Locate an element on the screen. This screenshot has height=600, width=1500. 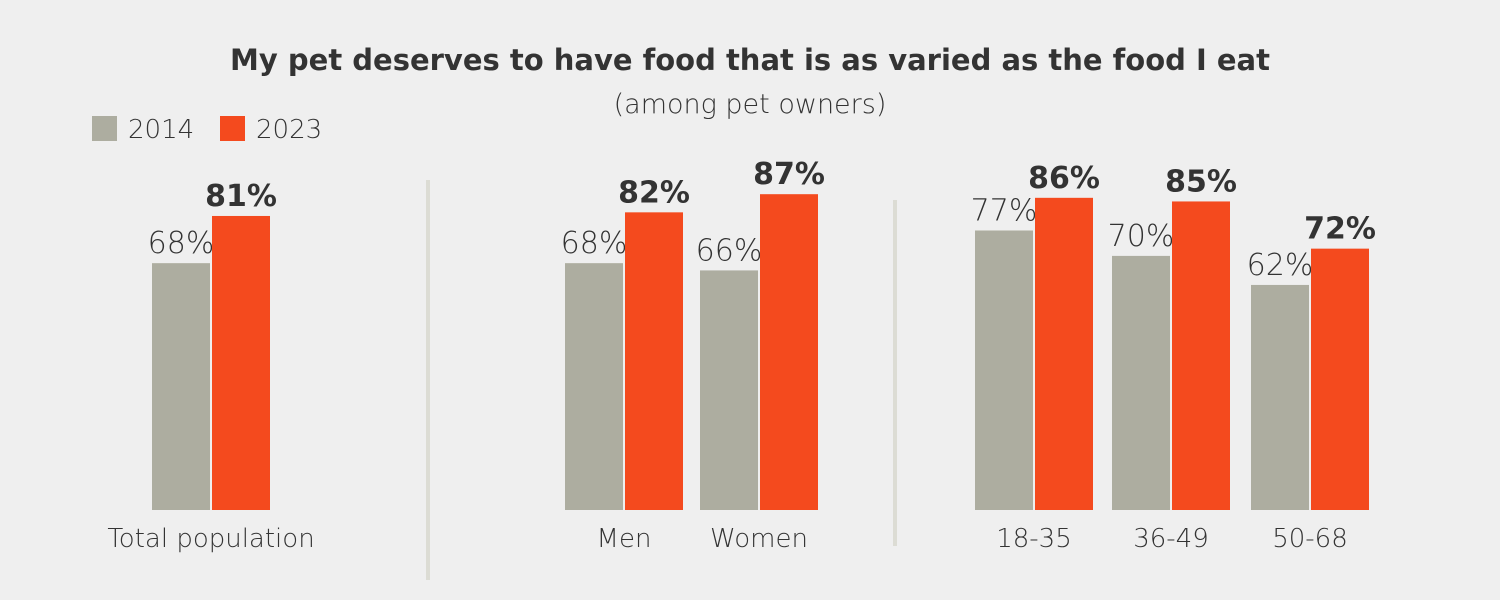
value-label: 72% is located at coordinates (1340, 229).